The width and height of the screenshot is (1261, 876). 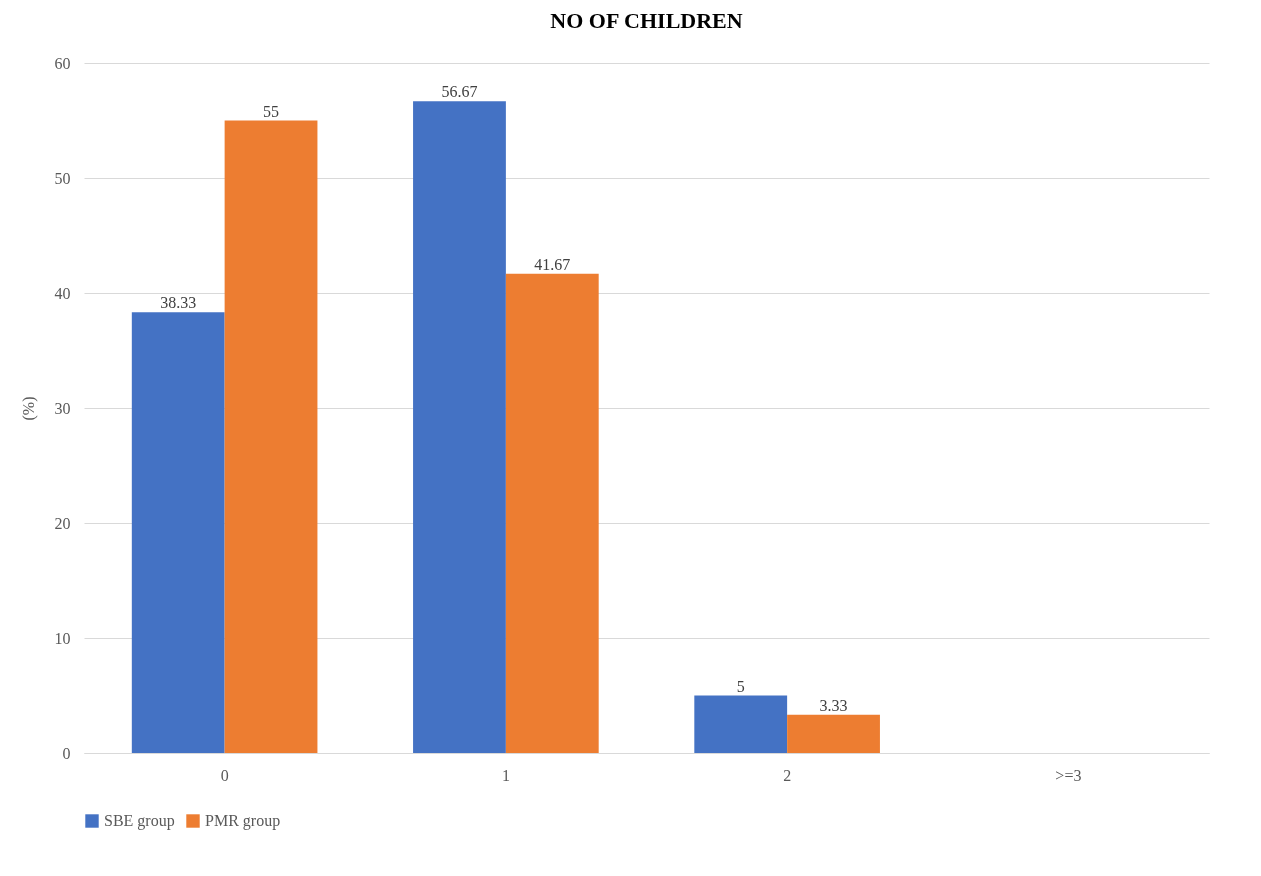 I want to click on x-tick-label: 2, so click(x=787, y=775).